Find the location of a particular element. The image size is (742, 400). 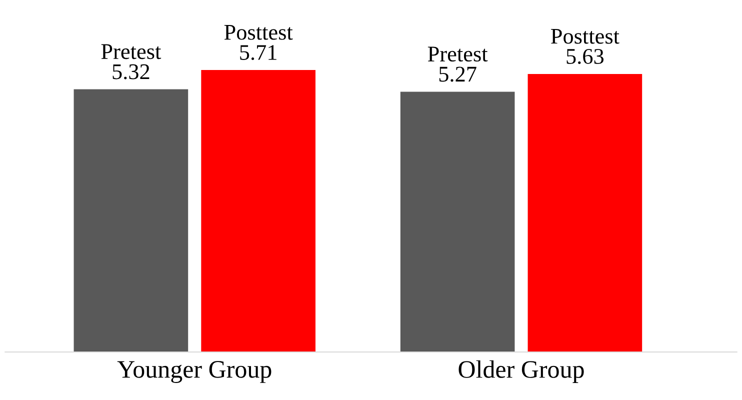

data-label: 5.63 is located at coordinates (585, 56).